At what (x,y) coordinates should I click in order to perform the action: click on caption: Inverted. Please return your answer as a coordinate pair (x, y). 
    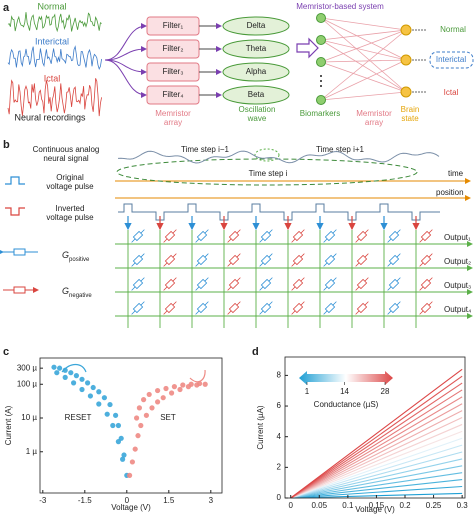
    Looking at the image, I should click on (70, 208).